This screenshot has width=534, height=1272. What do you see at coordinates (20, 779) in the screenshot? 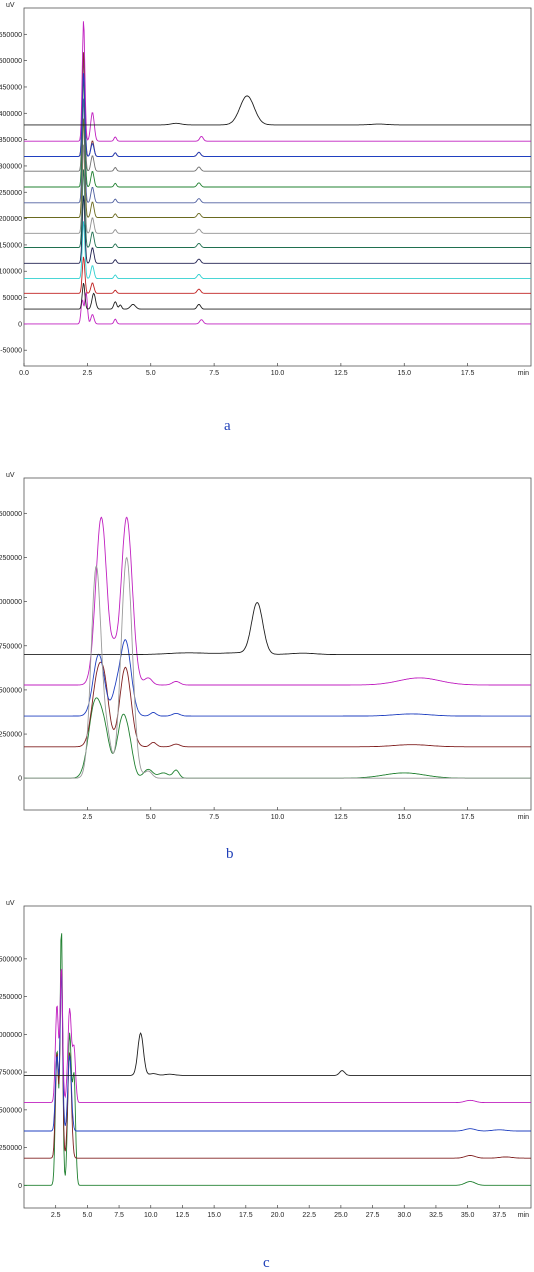
I see `panel-b-y-tick-label: 0` at bounding box center [20, 779].